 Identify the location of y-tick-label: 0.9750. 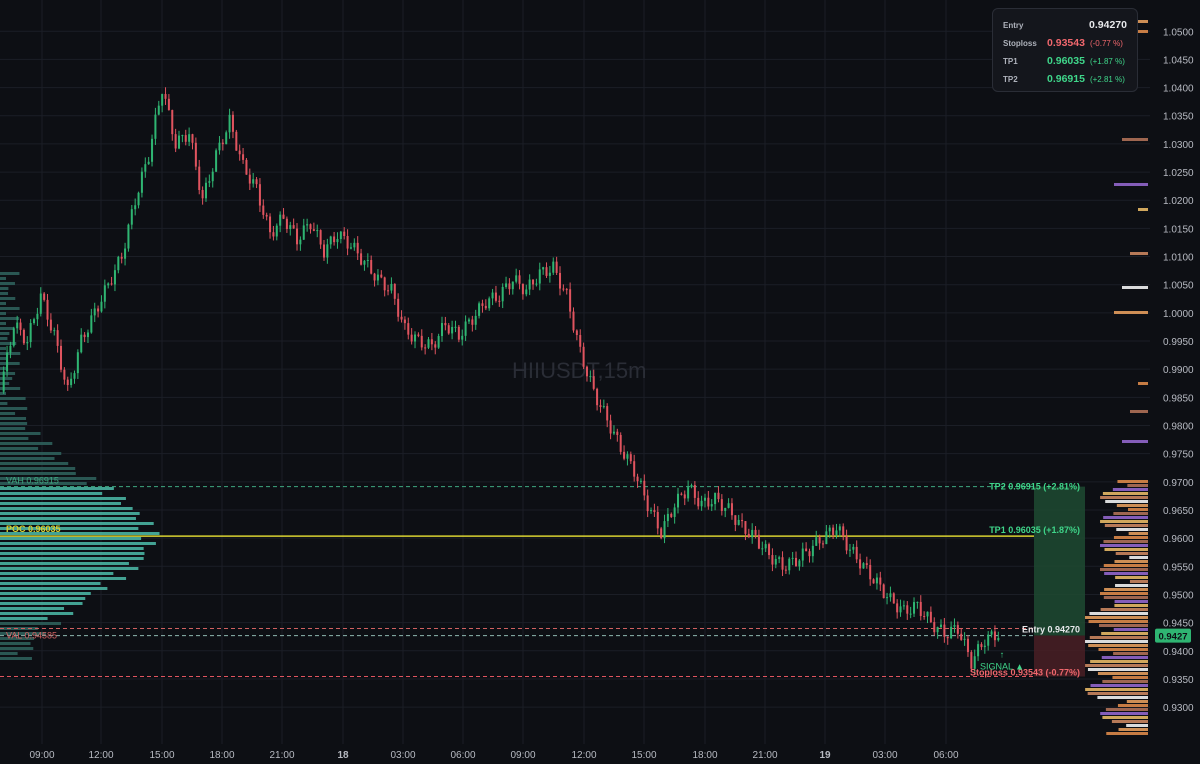
(1178, 455).